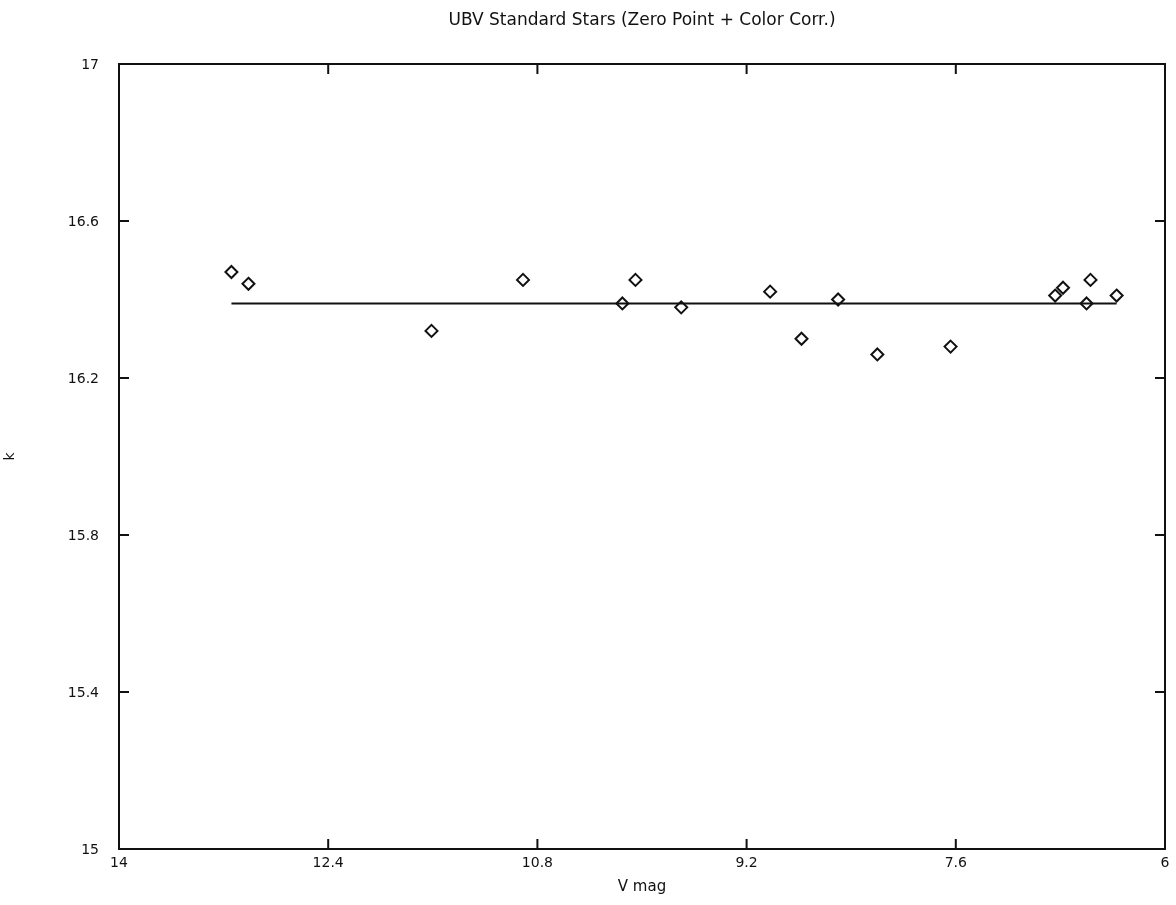  I want to click on x-tick-label: 10.8, so click(537, 862).